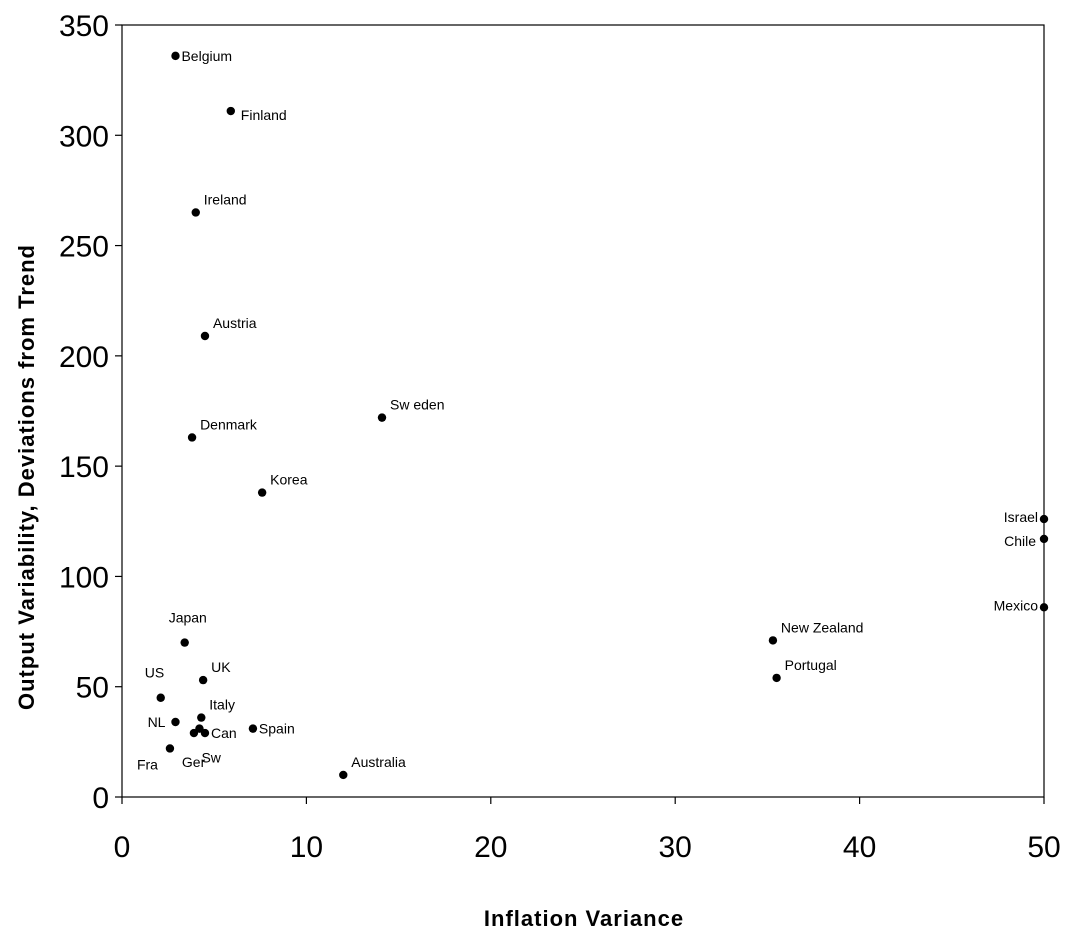 This screenshot has width=1067, height=949. Describe the element at coordinates (382, 417) in the screenshot. I see `point-sw-eden` at that location.